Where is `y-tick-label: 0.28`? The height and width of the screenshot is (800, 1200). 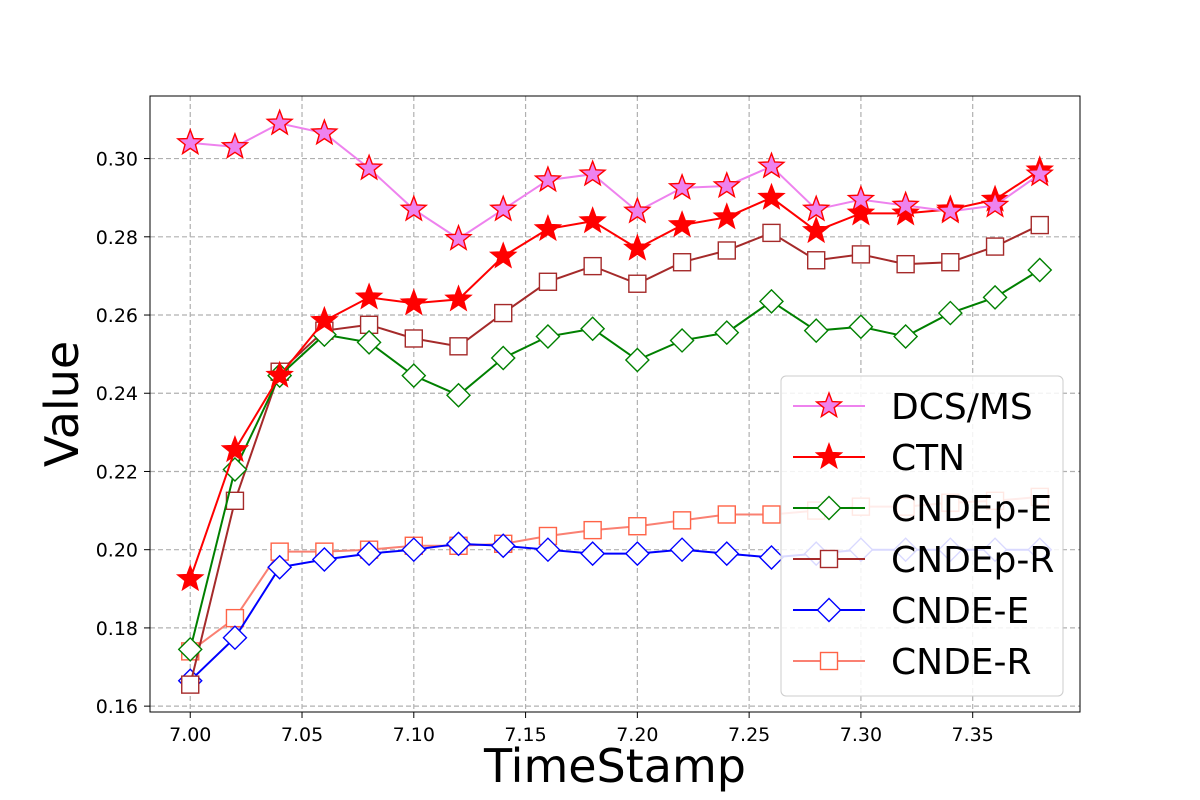 y-tick-label: 0.28 is located at coordinates (117, 238).